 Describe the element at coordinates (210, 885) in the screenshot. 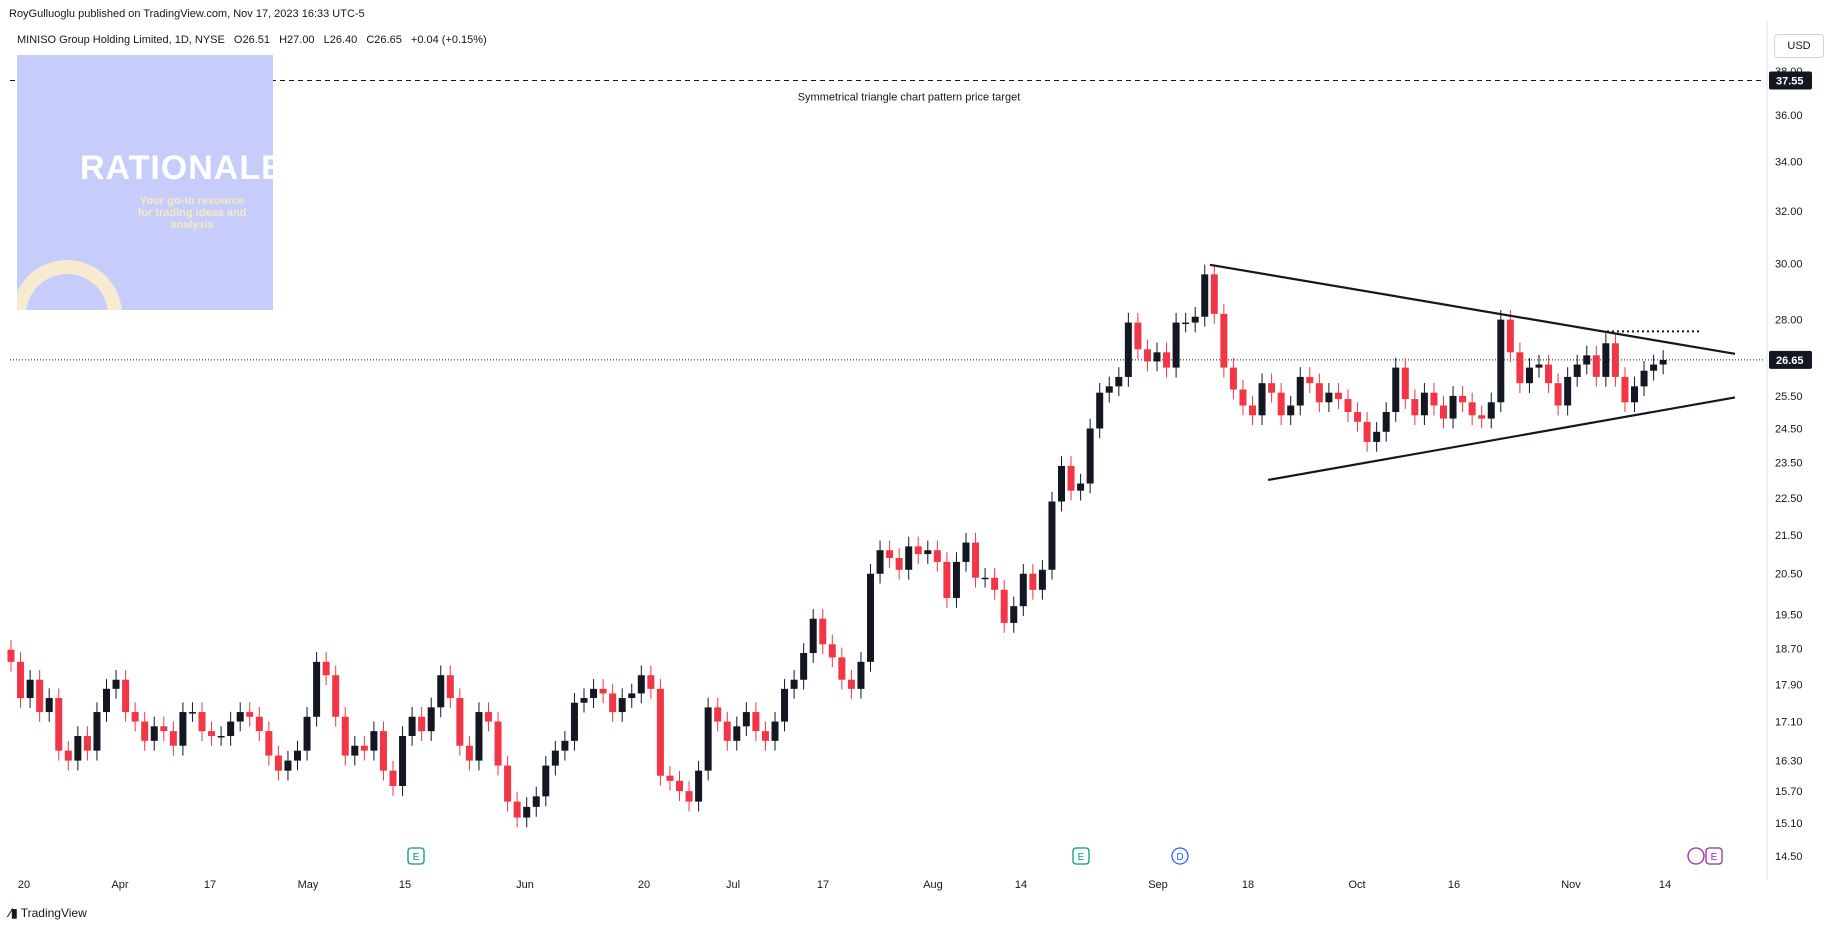

I see `x-tick-label: 17` at that location.